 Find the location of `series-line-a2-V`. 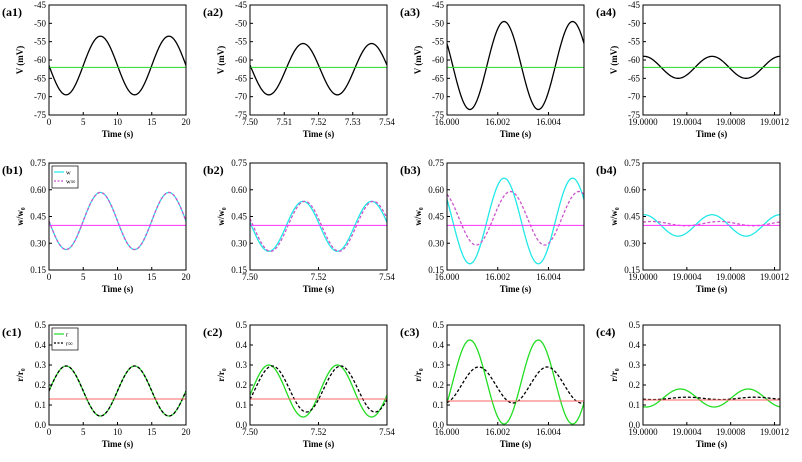

series-line-a2-V is located at coordinates (318, 69).